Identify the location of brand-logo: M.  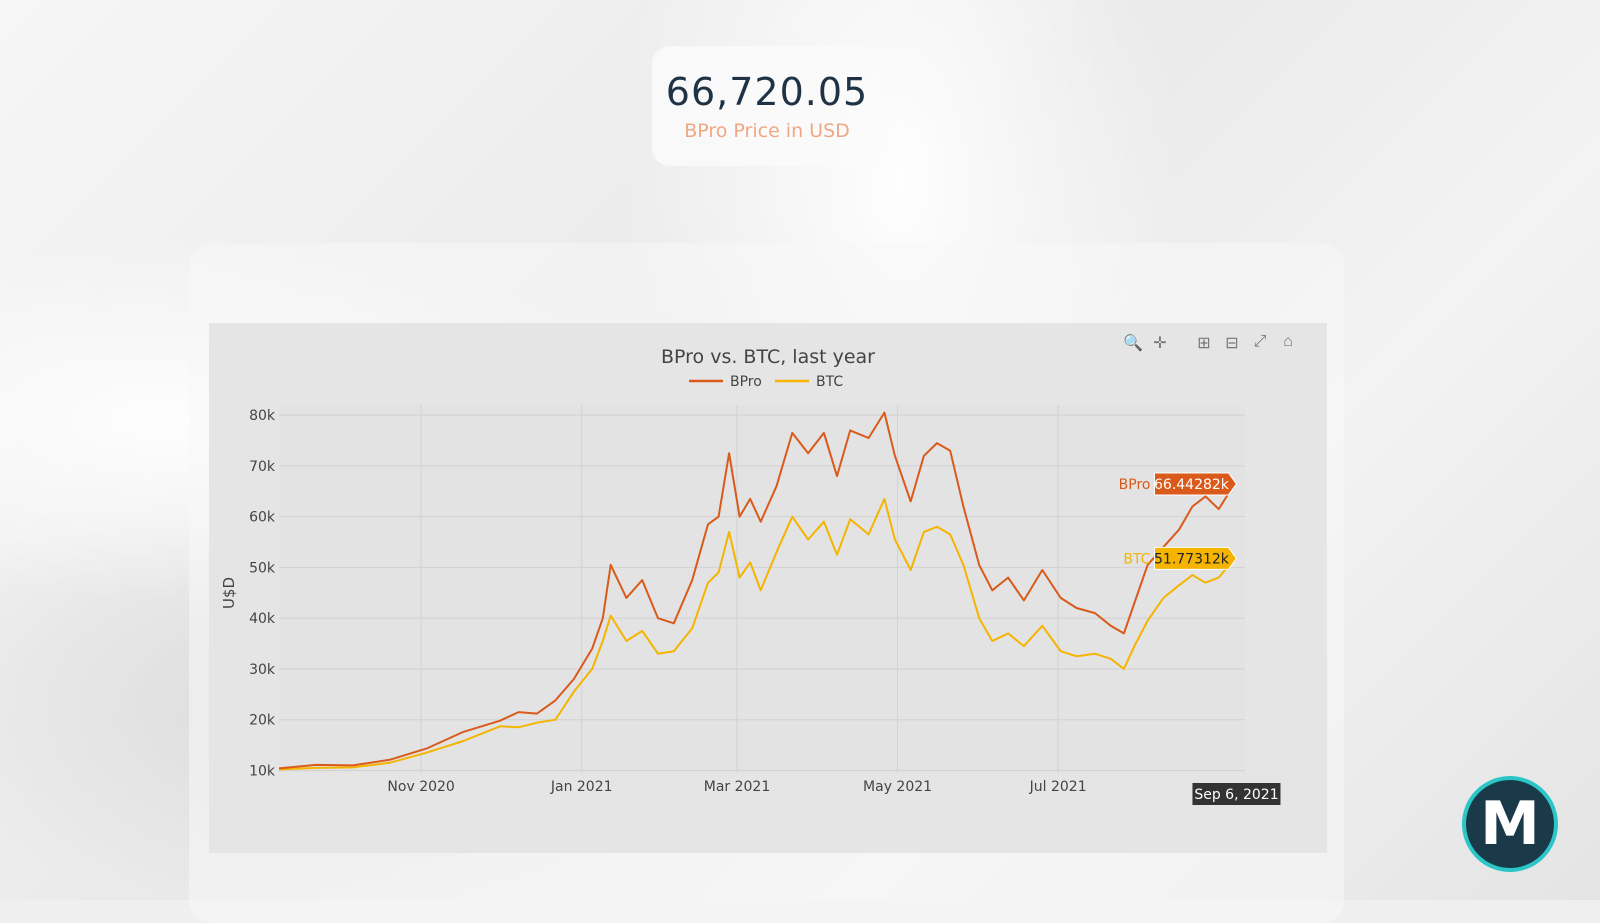
(1510, 824).